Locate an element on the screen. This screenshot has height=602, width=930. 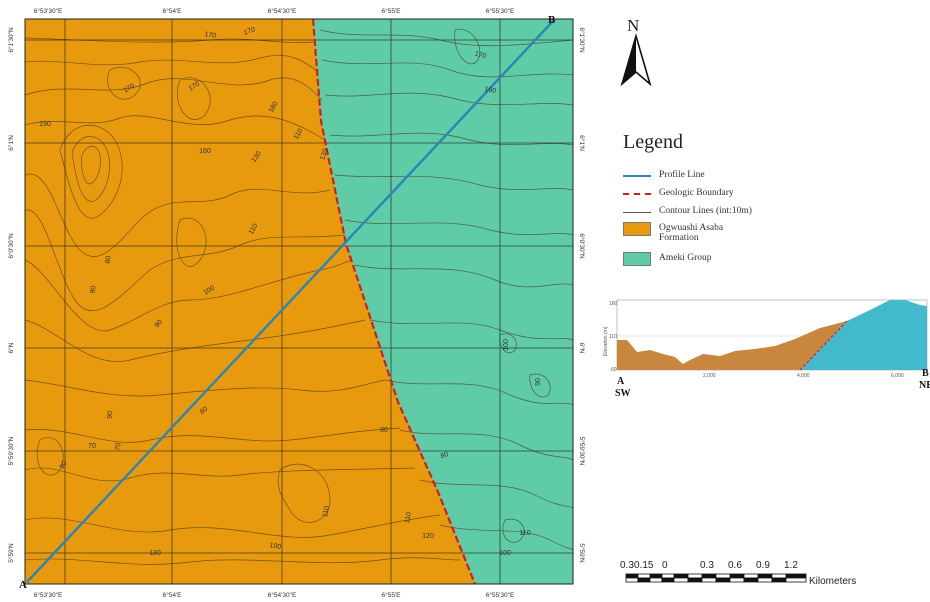
top-longitude-tick: 6°55'E is located at coordinates (391, 11).